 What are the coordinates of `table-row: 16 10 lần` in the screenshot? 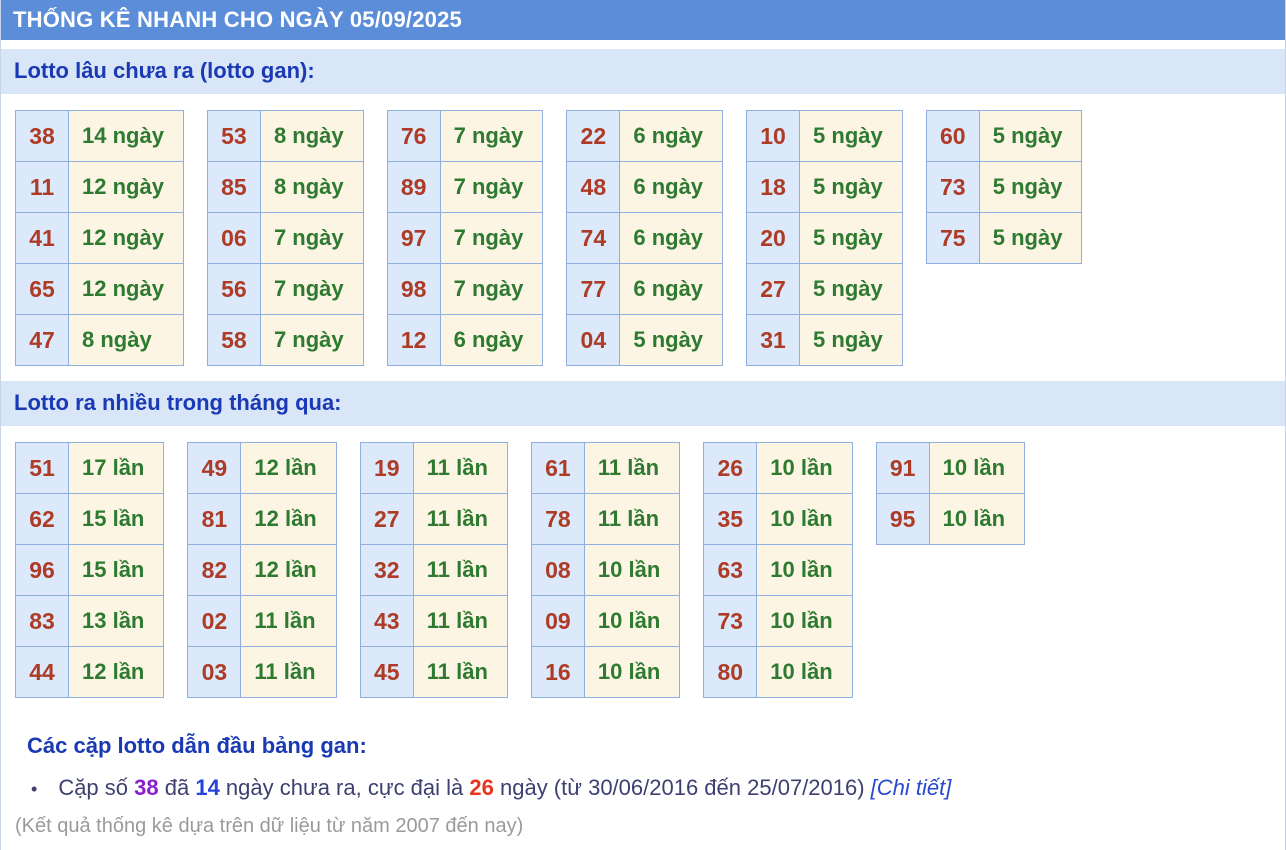 It's located at (605, 672).